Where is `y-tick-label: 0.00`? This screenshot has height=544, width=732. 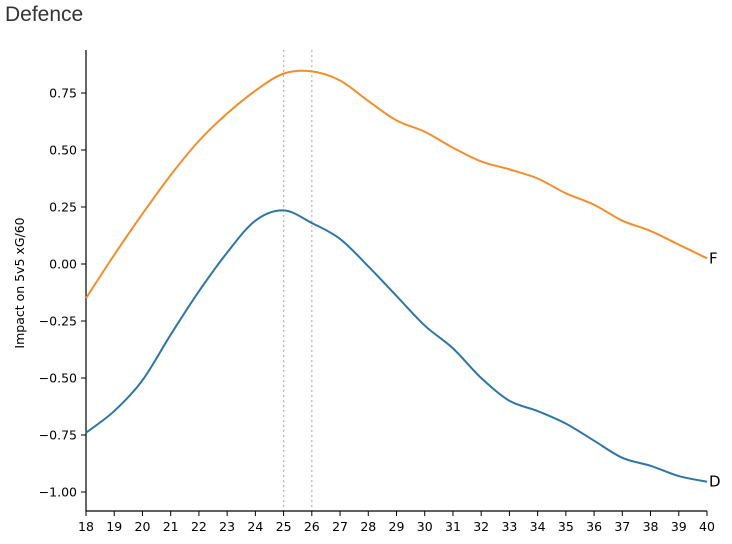 y-tick-label: 0.00 is located at coordinates (63, 264).